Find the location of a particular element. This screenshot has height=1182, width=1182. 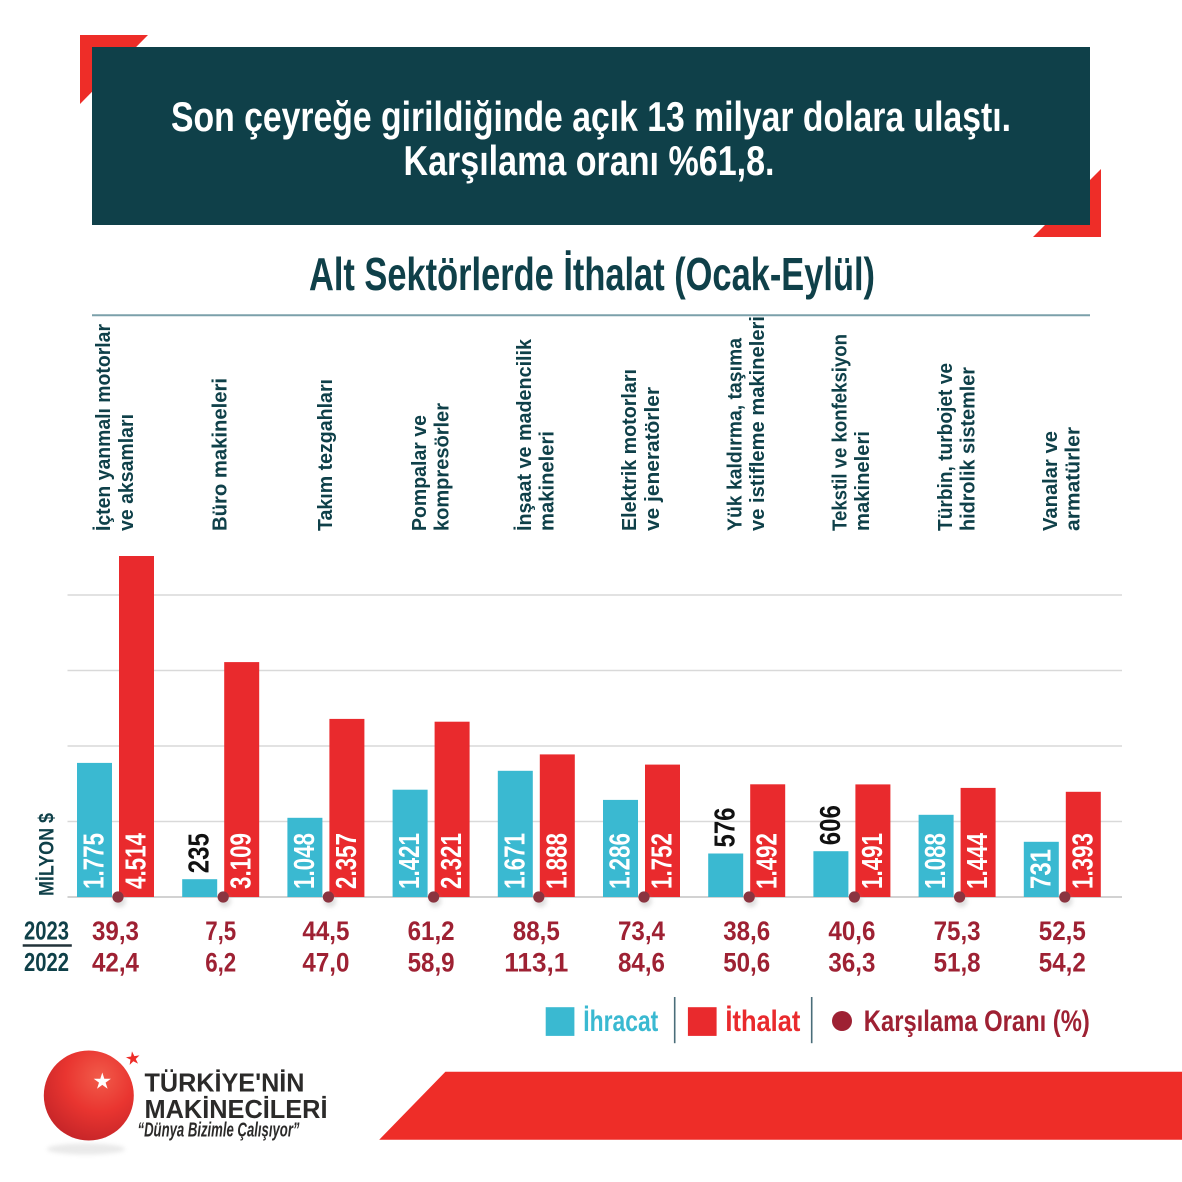

svg-text: armatürler is located at coordinates (1074, 479).